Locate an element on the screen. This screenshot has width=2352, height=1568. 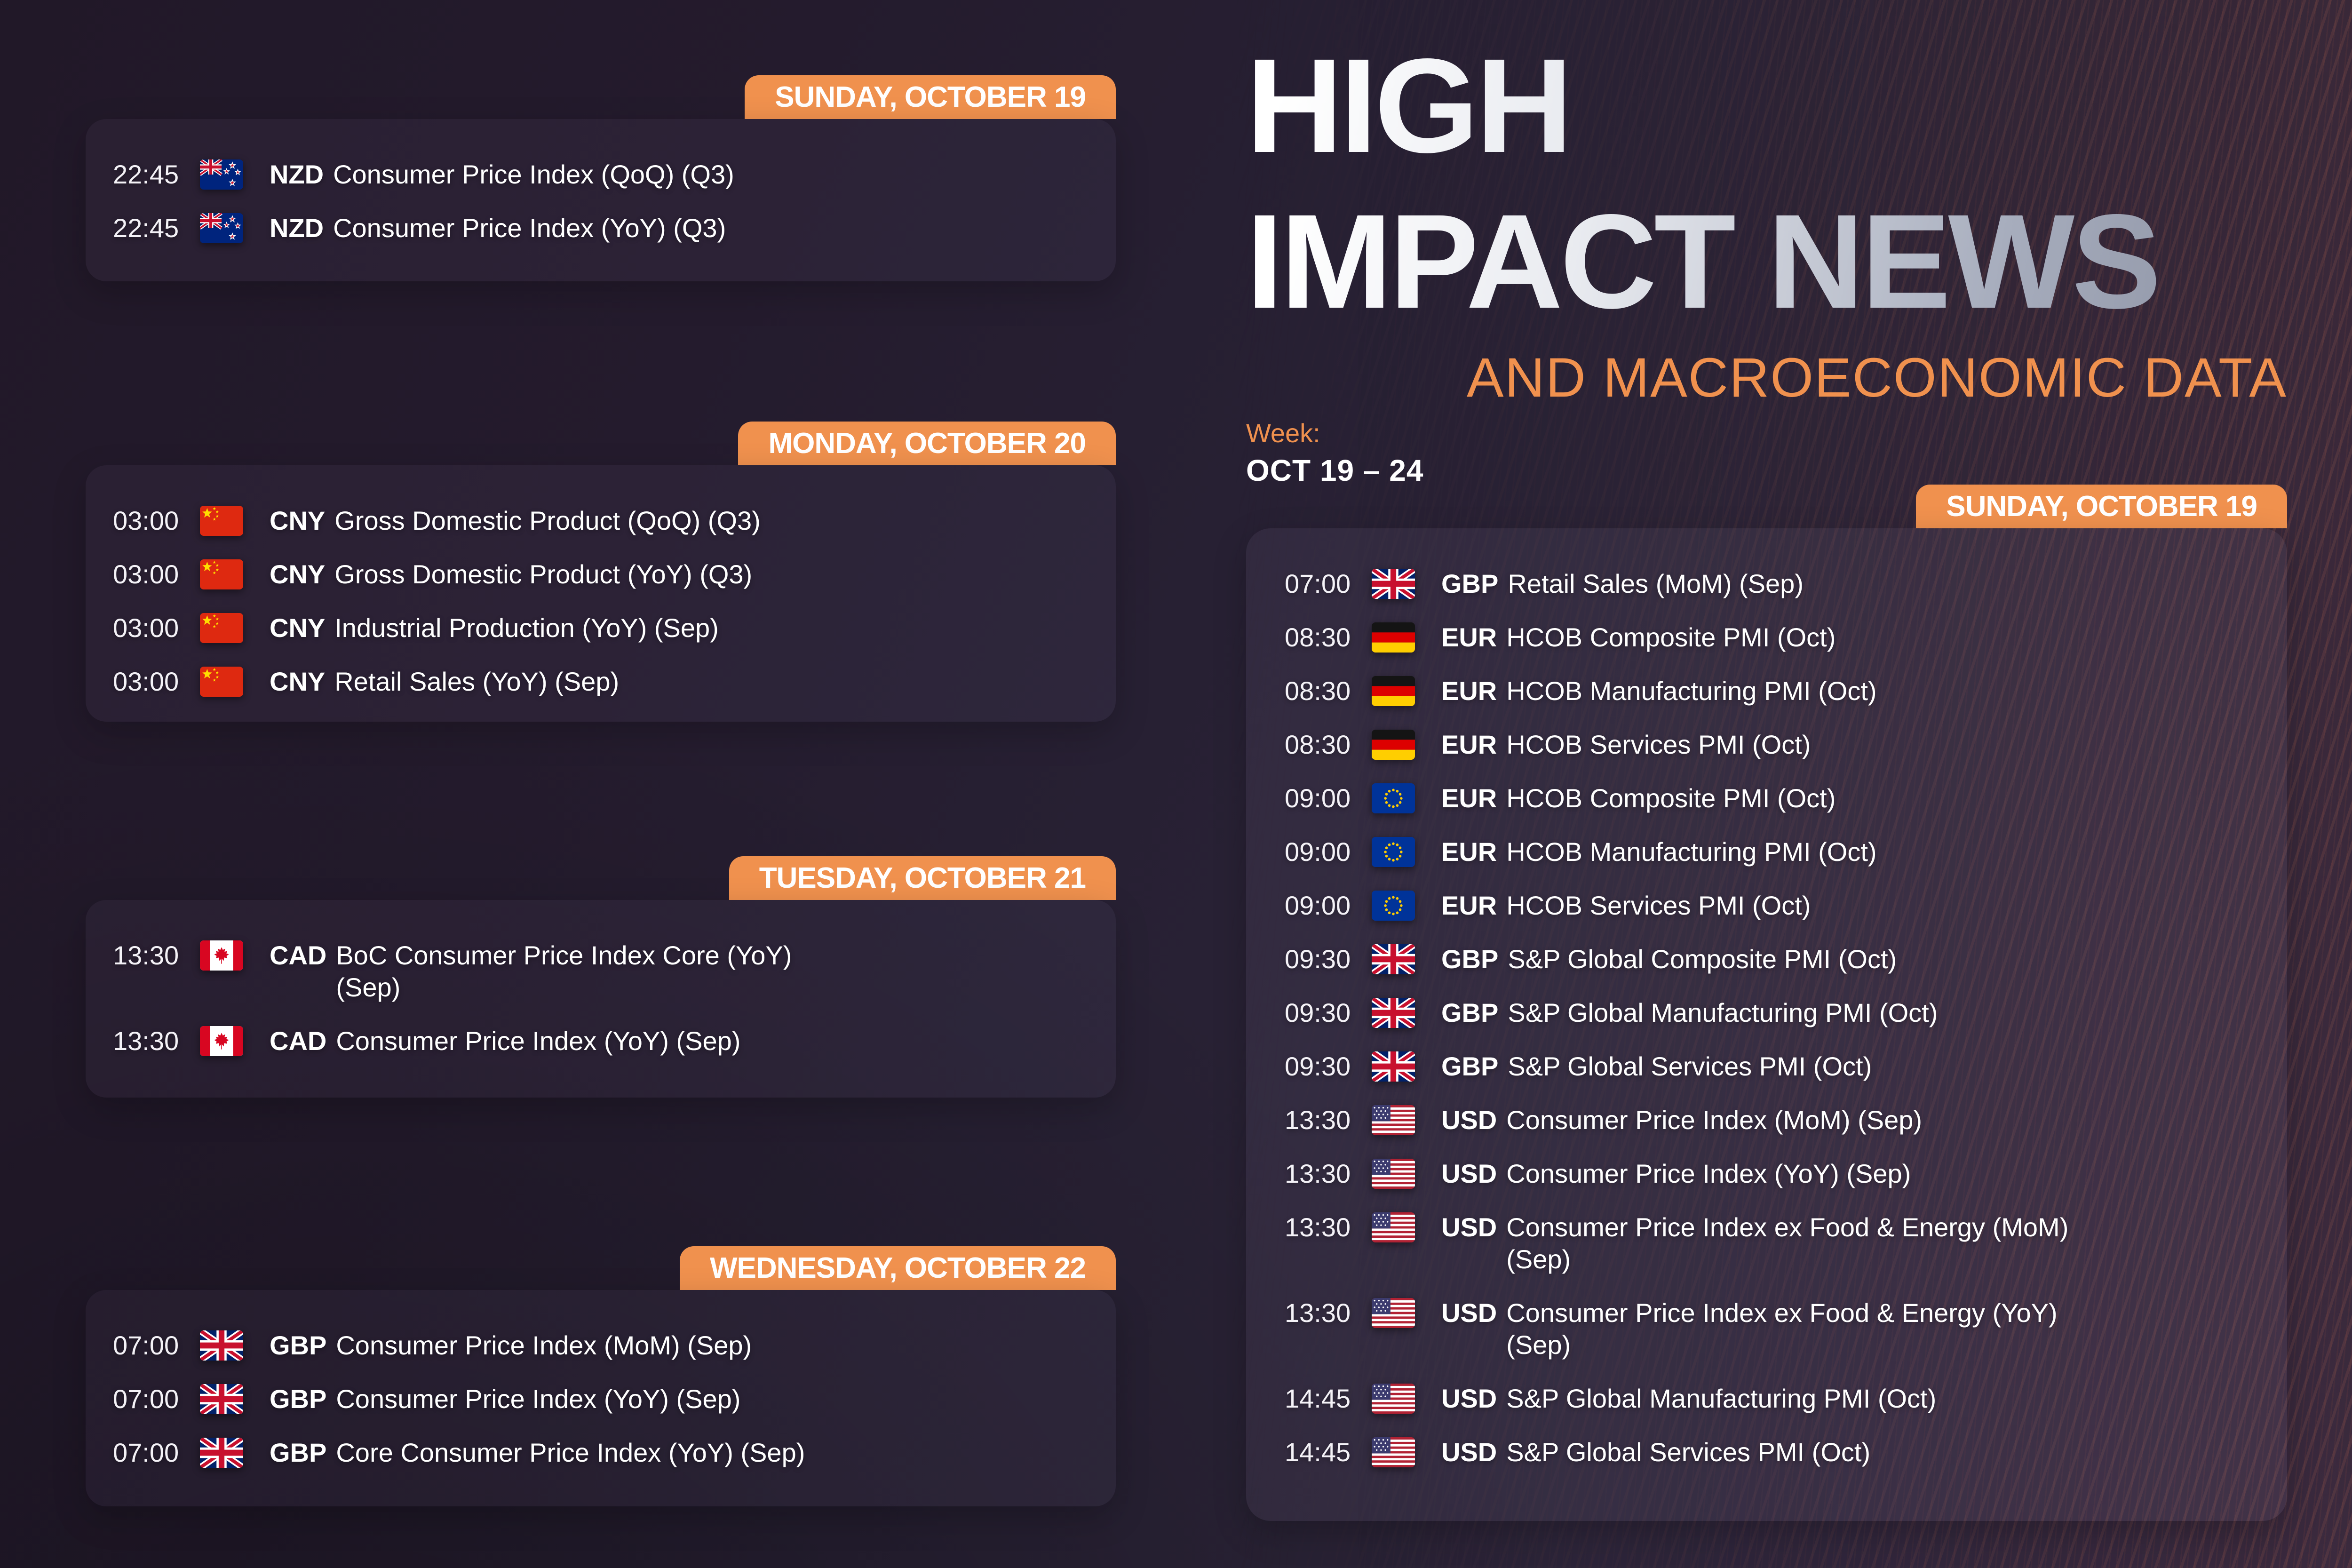
event-name: HCOB Services PMI (Oct) is located at coordinates (1658, 744).